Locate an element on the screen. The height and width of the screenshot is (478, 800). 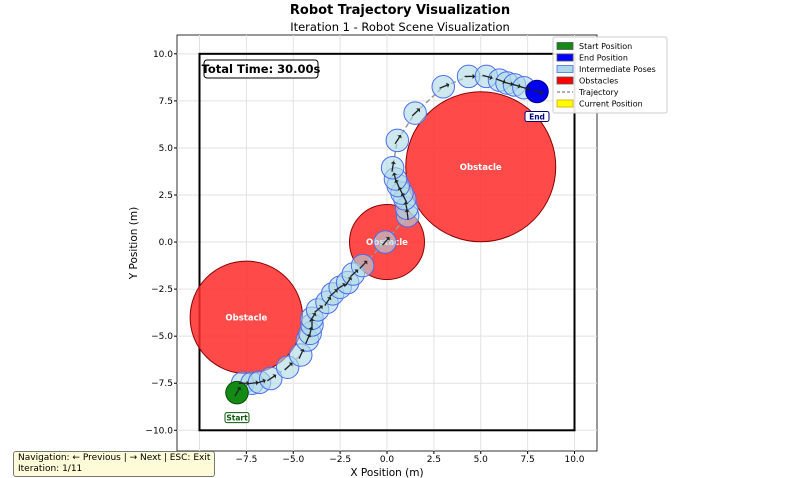
x-axis-label: X Position (m) is located at coordinates (386, 472).